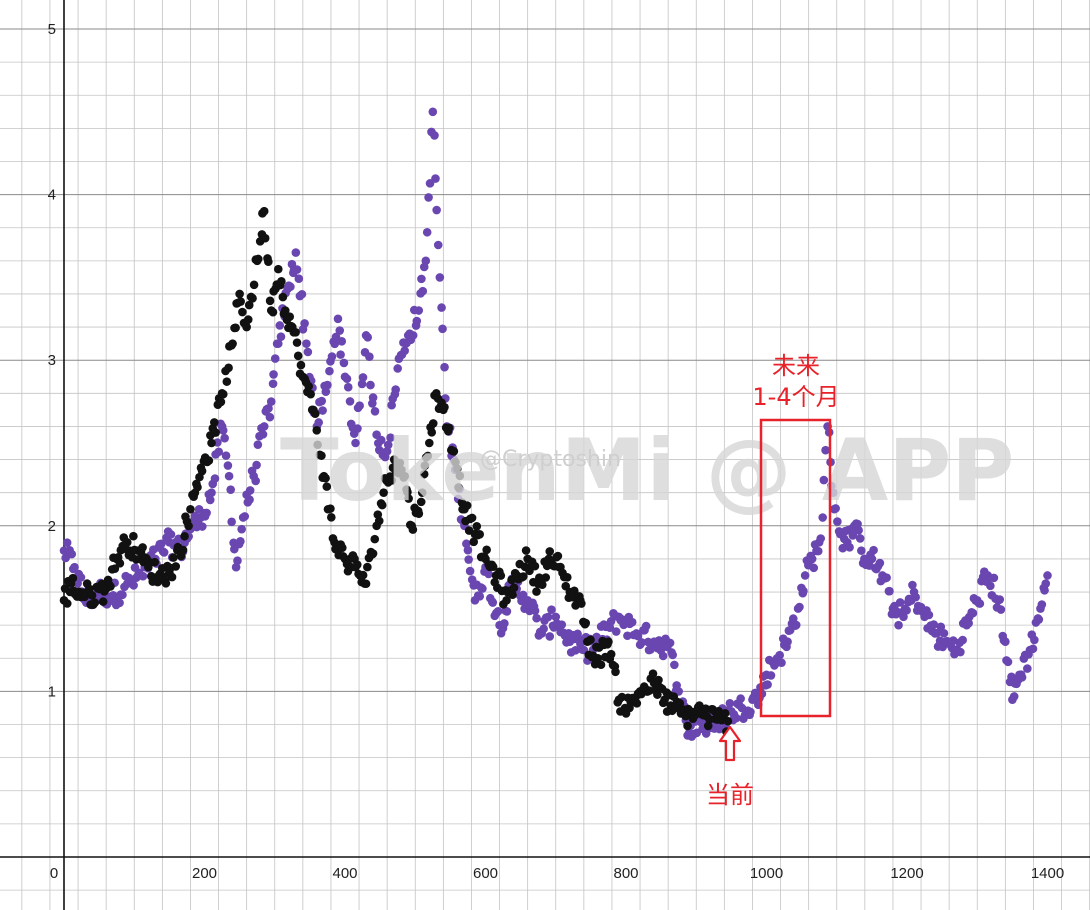 This screenshot has height=910, width=1090. What do you see at coordinates (730, 767) in the screenshot?
I see `current-annotation: 当前` at bounding box center [730, 767].